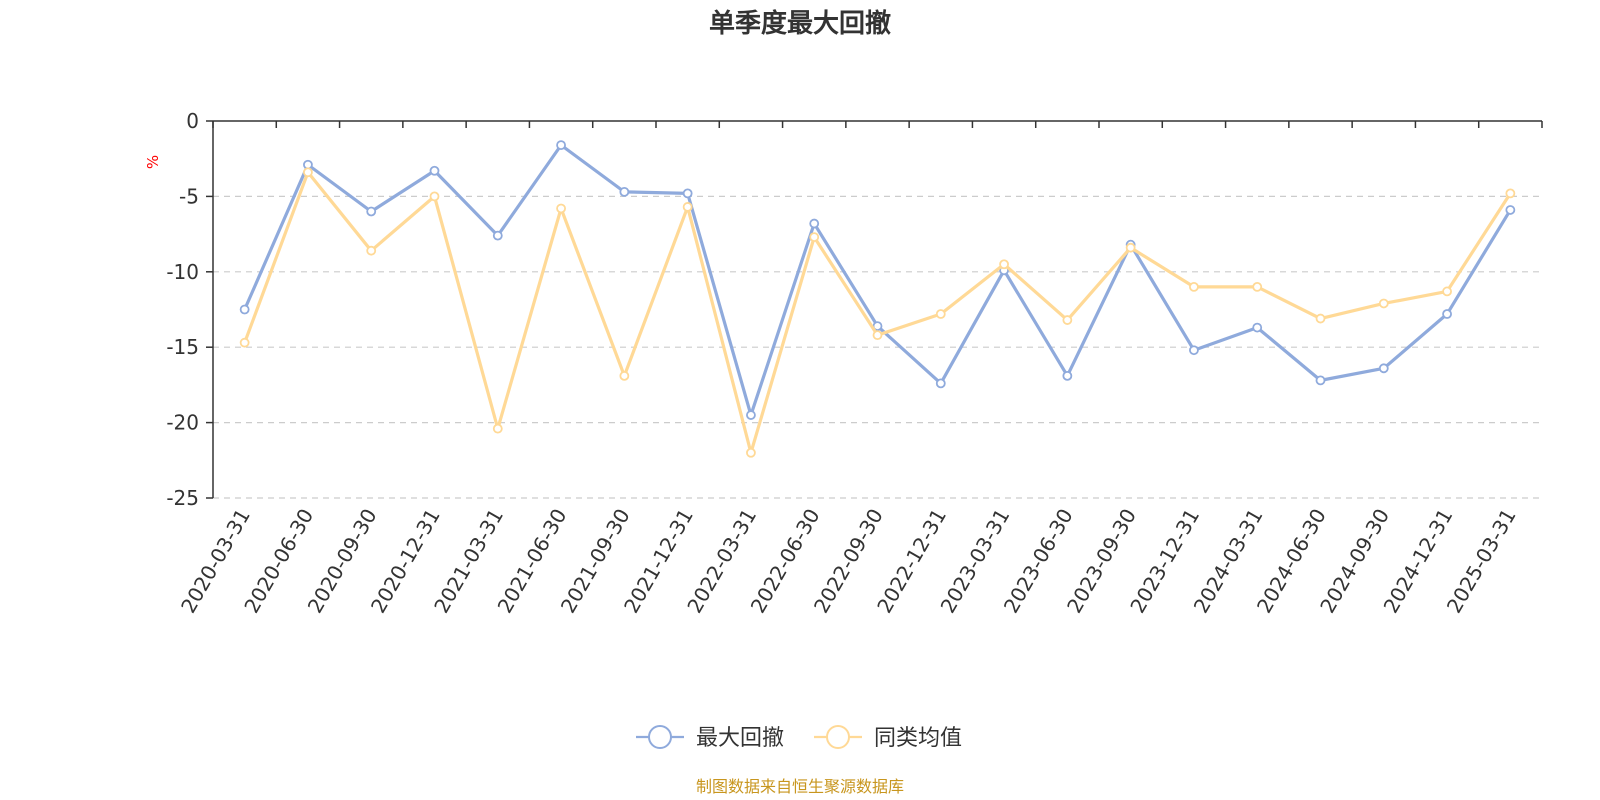  Describe the element at coordinates (918, 738) in the screenshot. I see `legend-label: 同类均值` at that location.